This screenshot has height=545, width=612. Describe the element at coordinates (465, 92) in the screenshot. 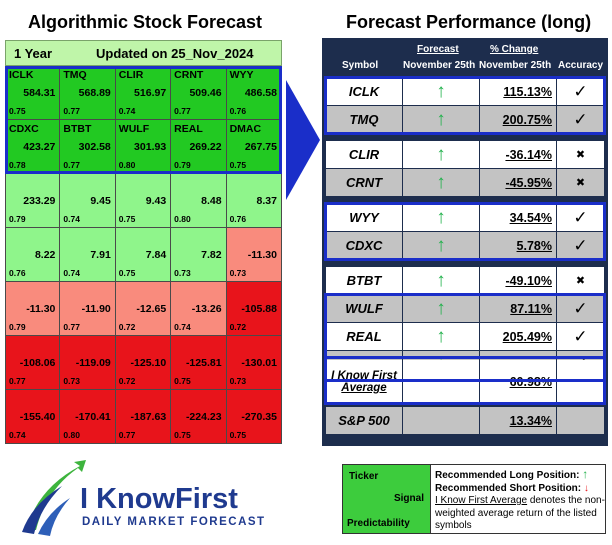

I see `table-row: ICLK ↑ 115.13% ✓` at that location.